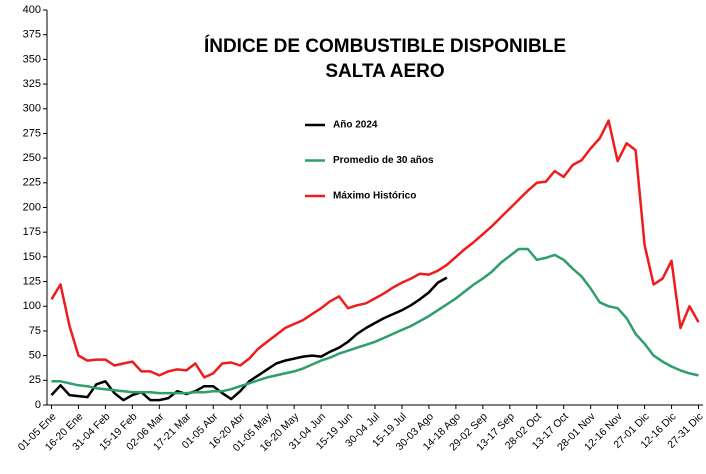 The width and height of the screenshot is (706, 474). Describe the element at coordinates (32, 281) in the screenshot. I see `y-tick-label: 125` at that location.